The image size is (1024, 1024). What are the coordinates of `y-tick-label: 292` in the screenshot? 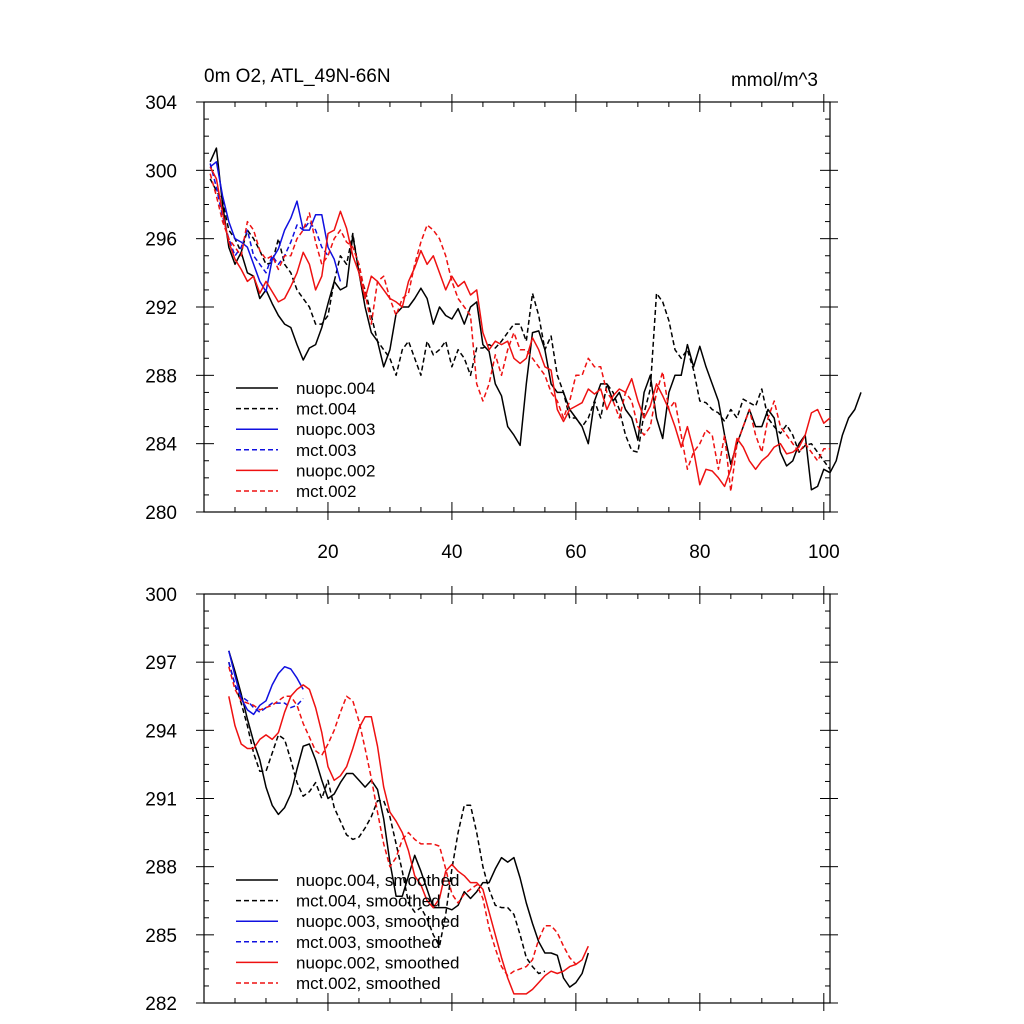 It's located at (161, 308).